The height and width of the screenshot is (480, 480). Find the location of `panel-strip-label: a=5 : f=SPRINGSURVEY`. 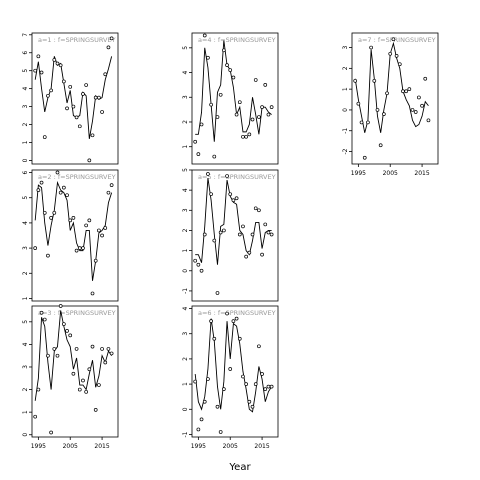

panel-strip-label: a=5 : f=SPRINGSURVEY is located at coordinates (237, 177).